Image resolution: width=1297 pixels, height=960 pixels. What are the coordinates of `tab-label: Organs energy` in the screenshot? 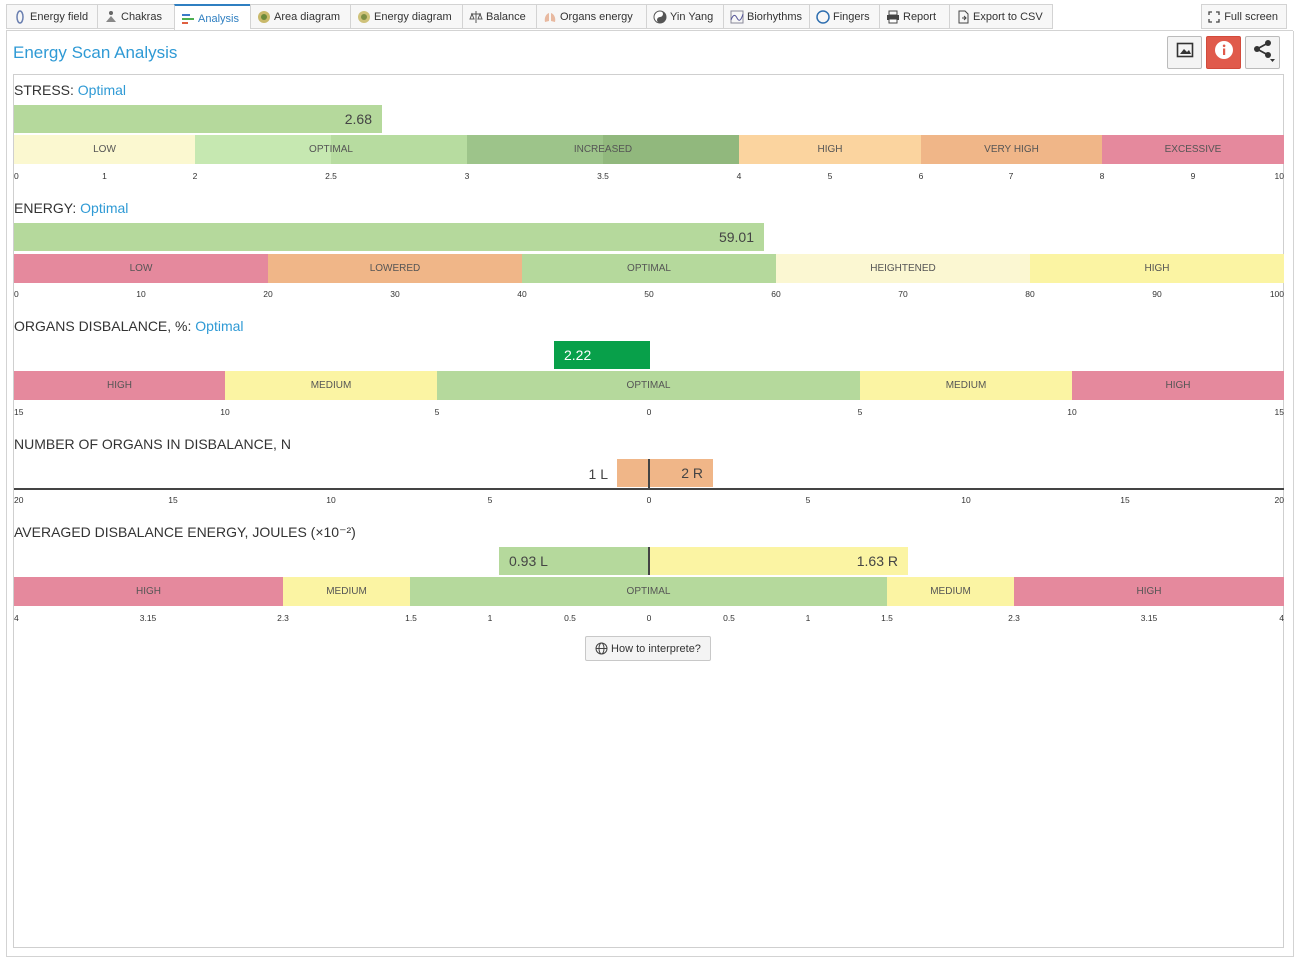 It's located at (596, 16).